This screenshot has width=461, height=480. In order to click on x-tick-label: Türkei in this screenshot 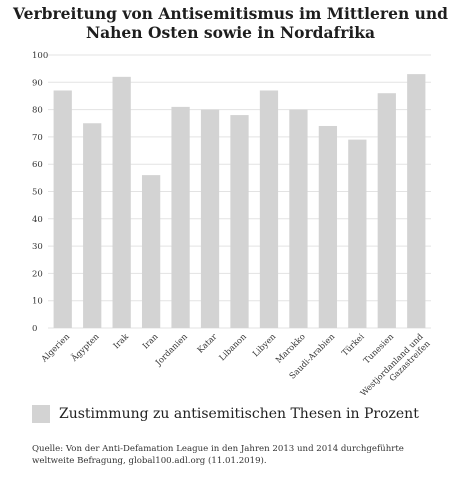, I will do `click(352, 344)`.